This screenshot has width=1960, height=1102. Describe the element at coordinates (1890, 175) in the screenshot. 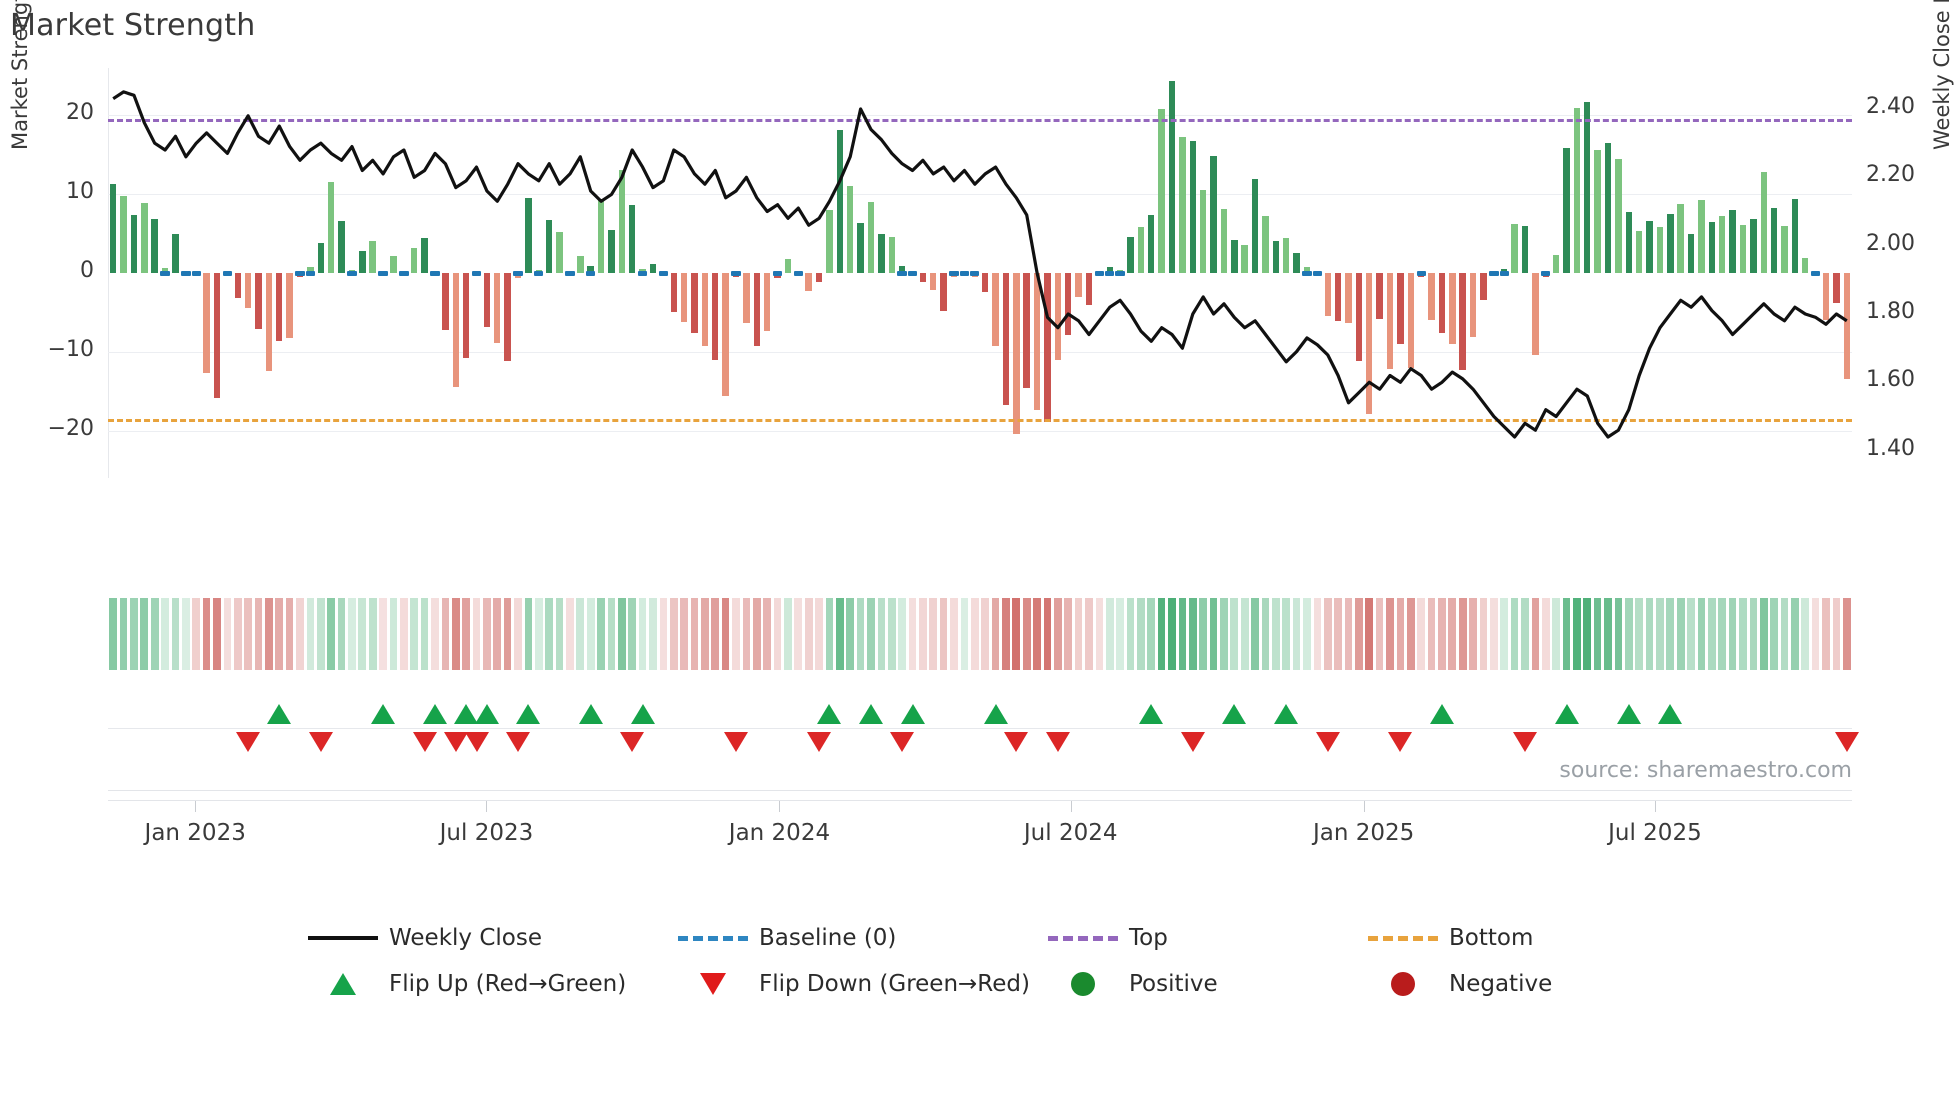

I see `y-tick-right: 2.20` at that location.